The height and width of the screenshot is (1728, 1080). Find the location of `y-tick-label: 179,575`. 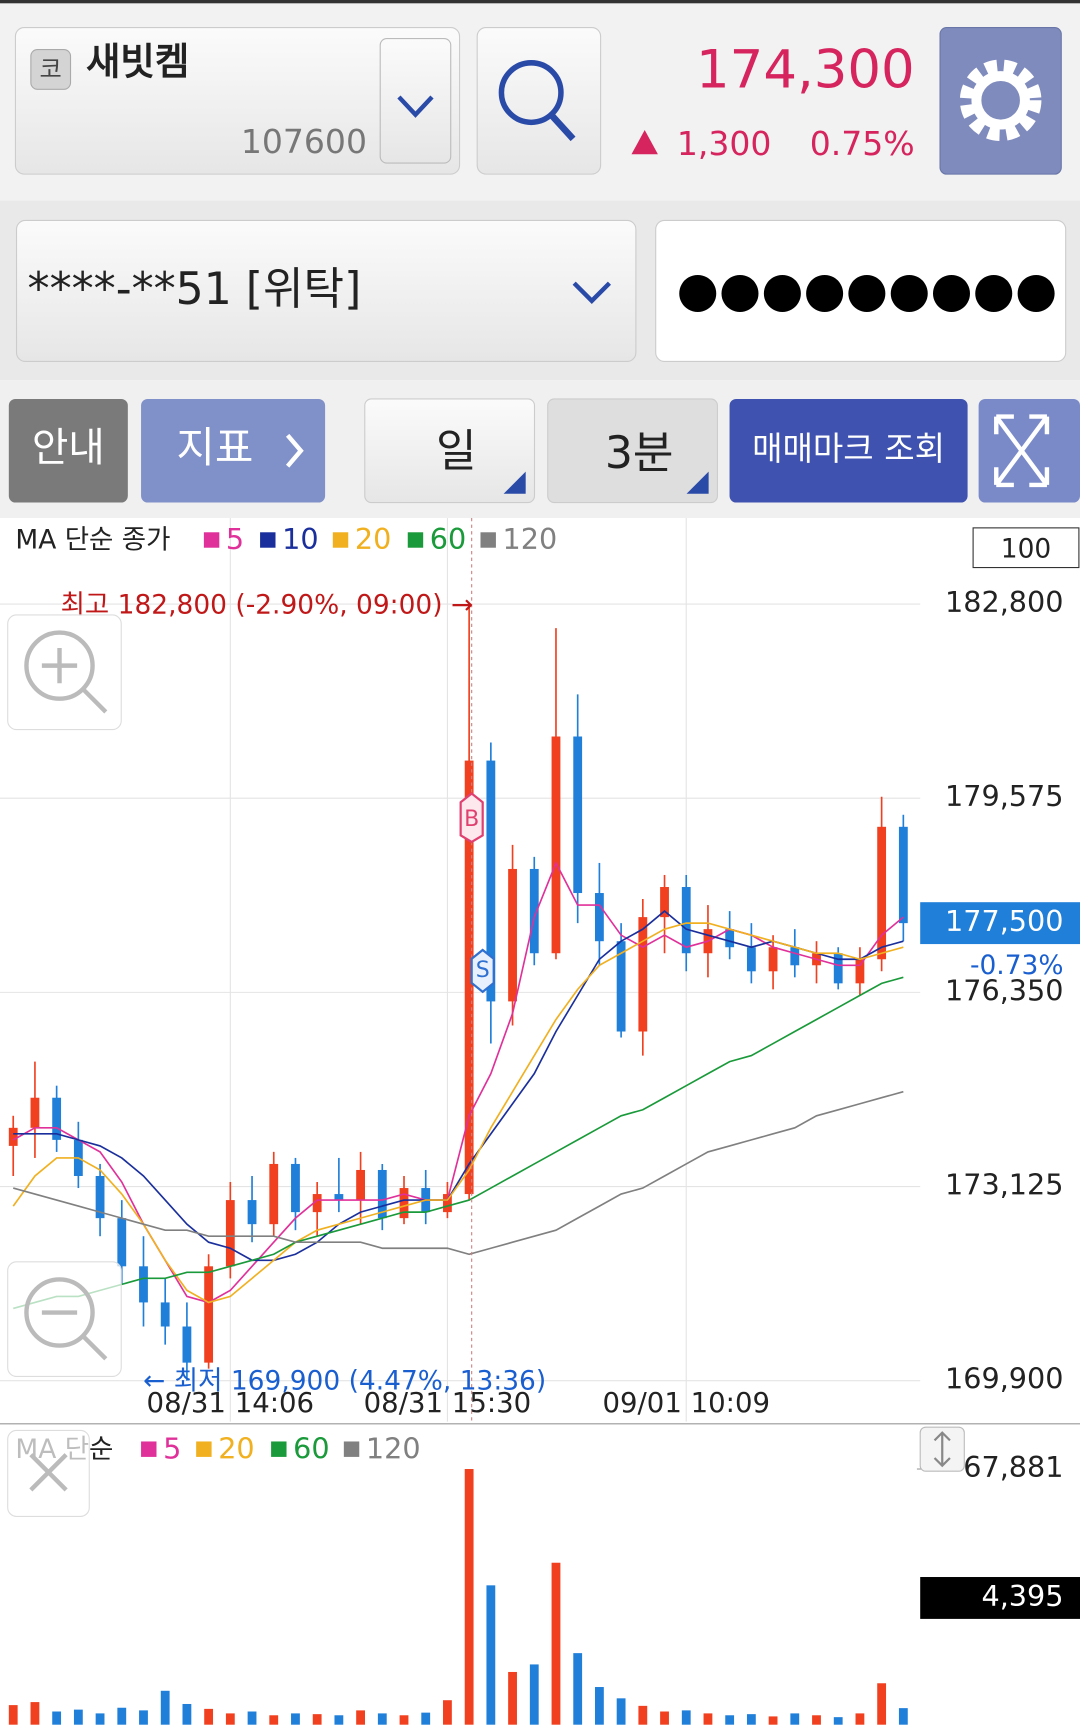

y-tick-label: 179,575 is located at coordinates (1004, 796).